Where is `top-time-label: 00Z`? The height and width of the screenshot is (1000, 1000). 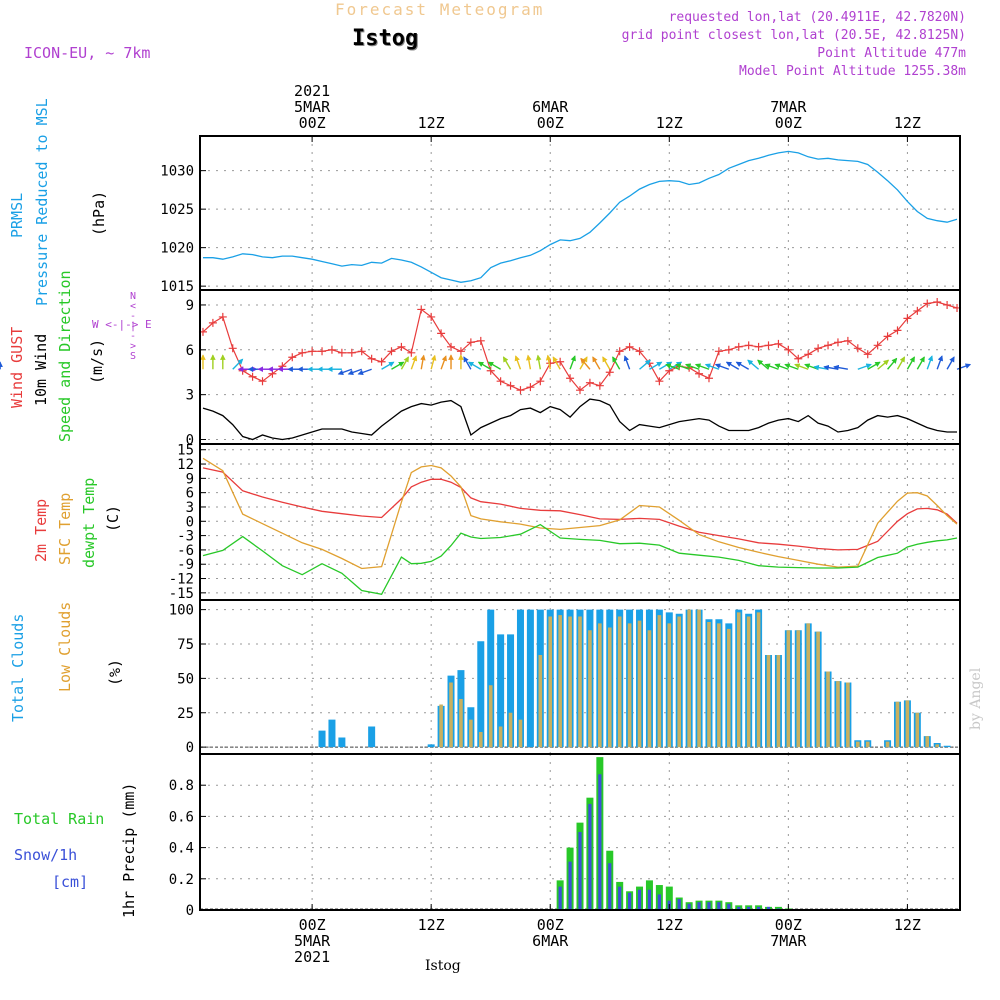
top-time-label: 00Z is located at coordinates (312, 123).